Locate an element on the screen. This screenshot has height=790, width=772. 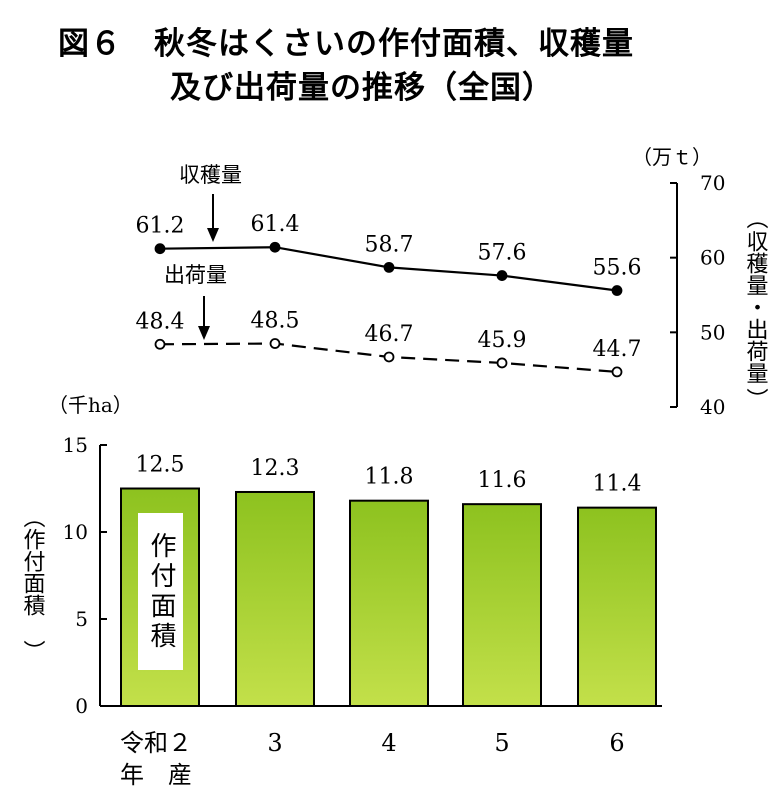
line-y-ticks: 40 50 60 70 is located at coordinates (697, 295).